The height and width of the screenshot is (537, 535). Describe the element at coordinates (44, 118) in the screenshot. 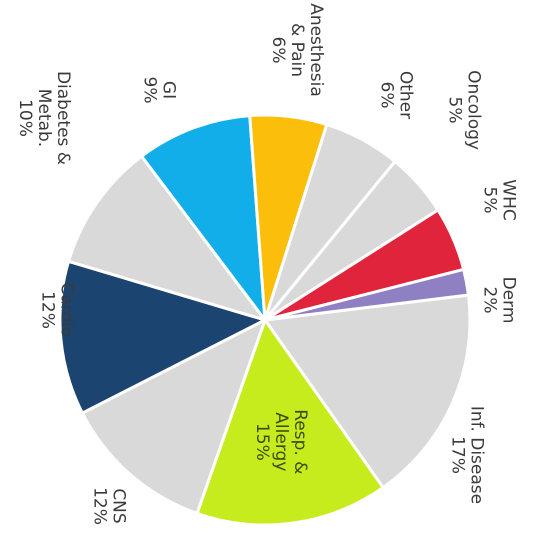

I see `pie-label-diabetes-metab: Diabetes &Metab.10%` at that location.